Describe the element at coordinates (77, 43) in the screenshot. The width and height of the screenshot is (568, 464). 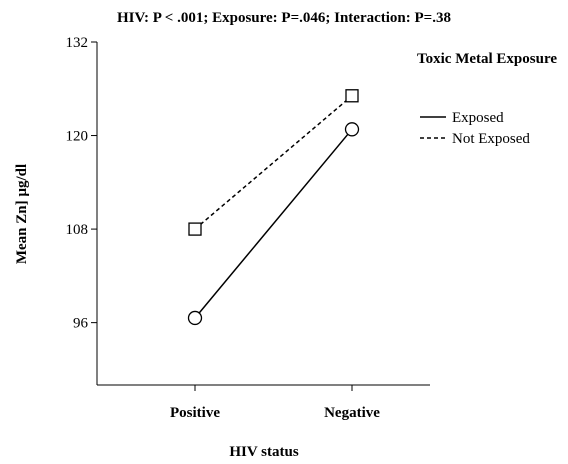
I see `y-tick-label: 132` at that location.